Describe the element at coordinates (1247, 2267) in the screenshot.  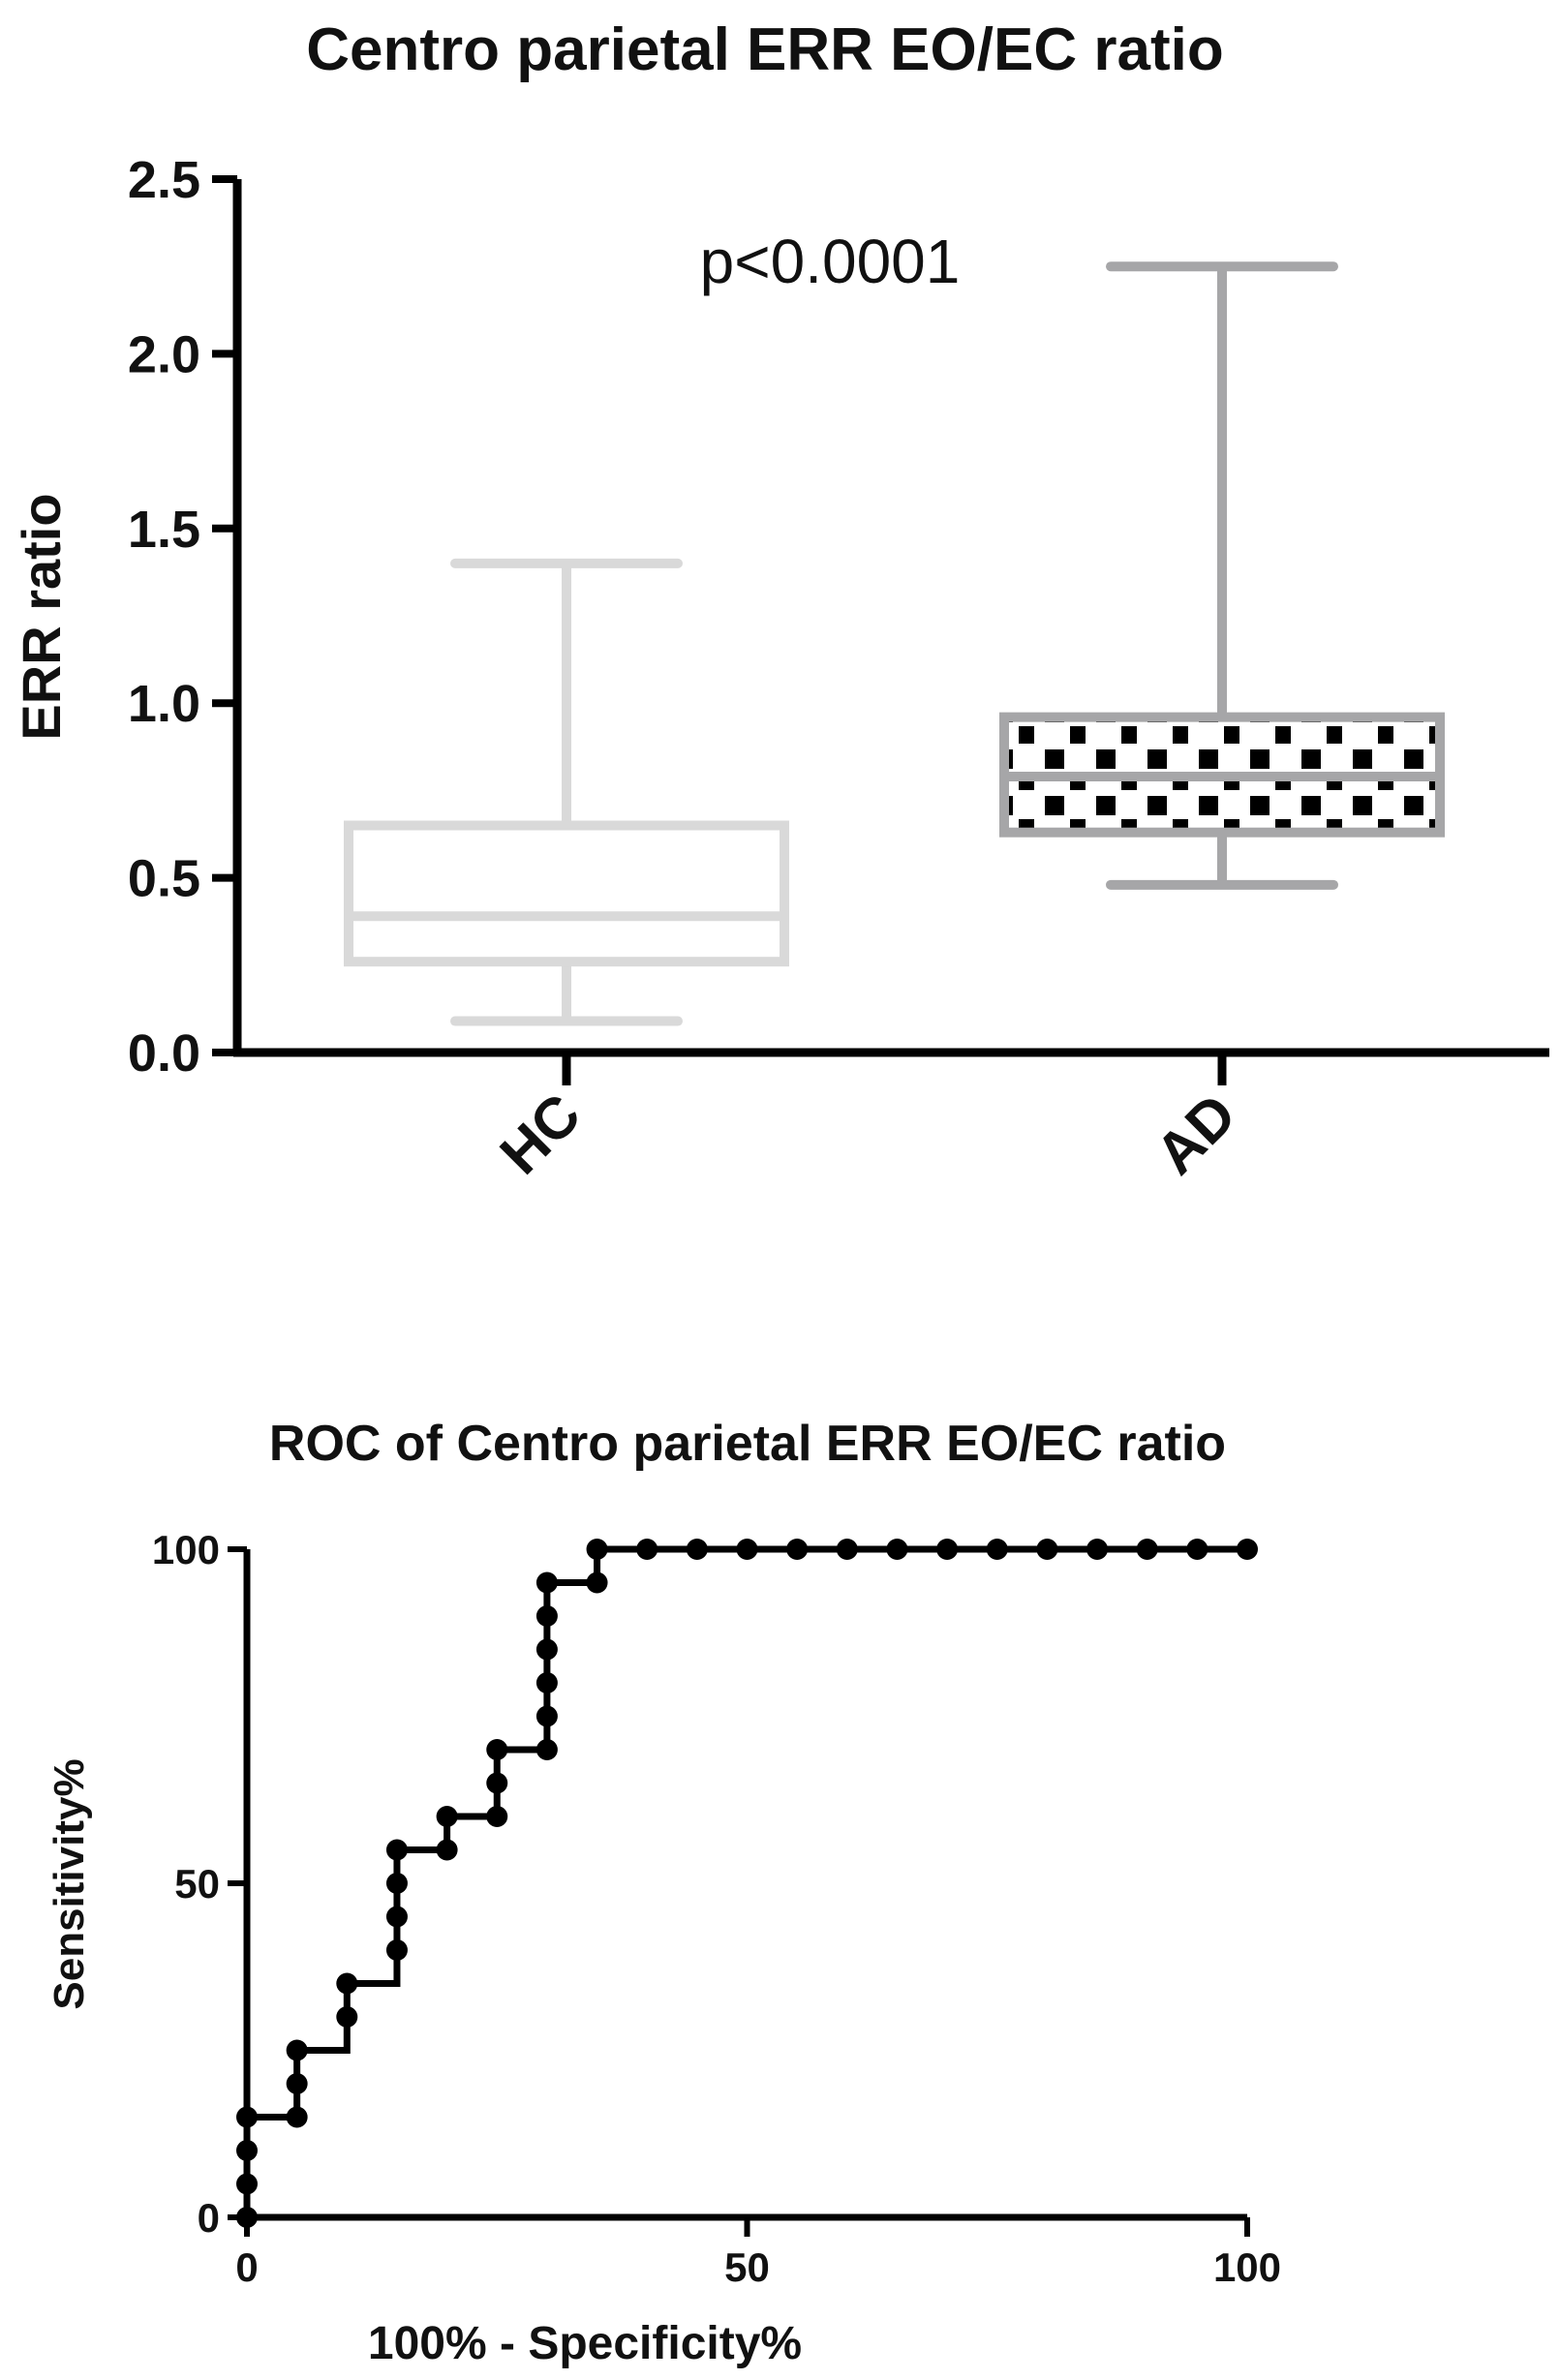
I see `roc-chart-x-tick-label: 100` at that location.